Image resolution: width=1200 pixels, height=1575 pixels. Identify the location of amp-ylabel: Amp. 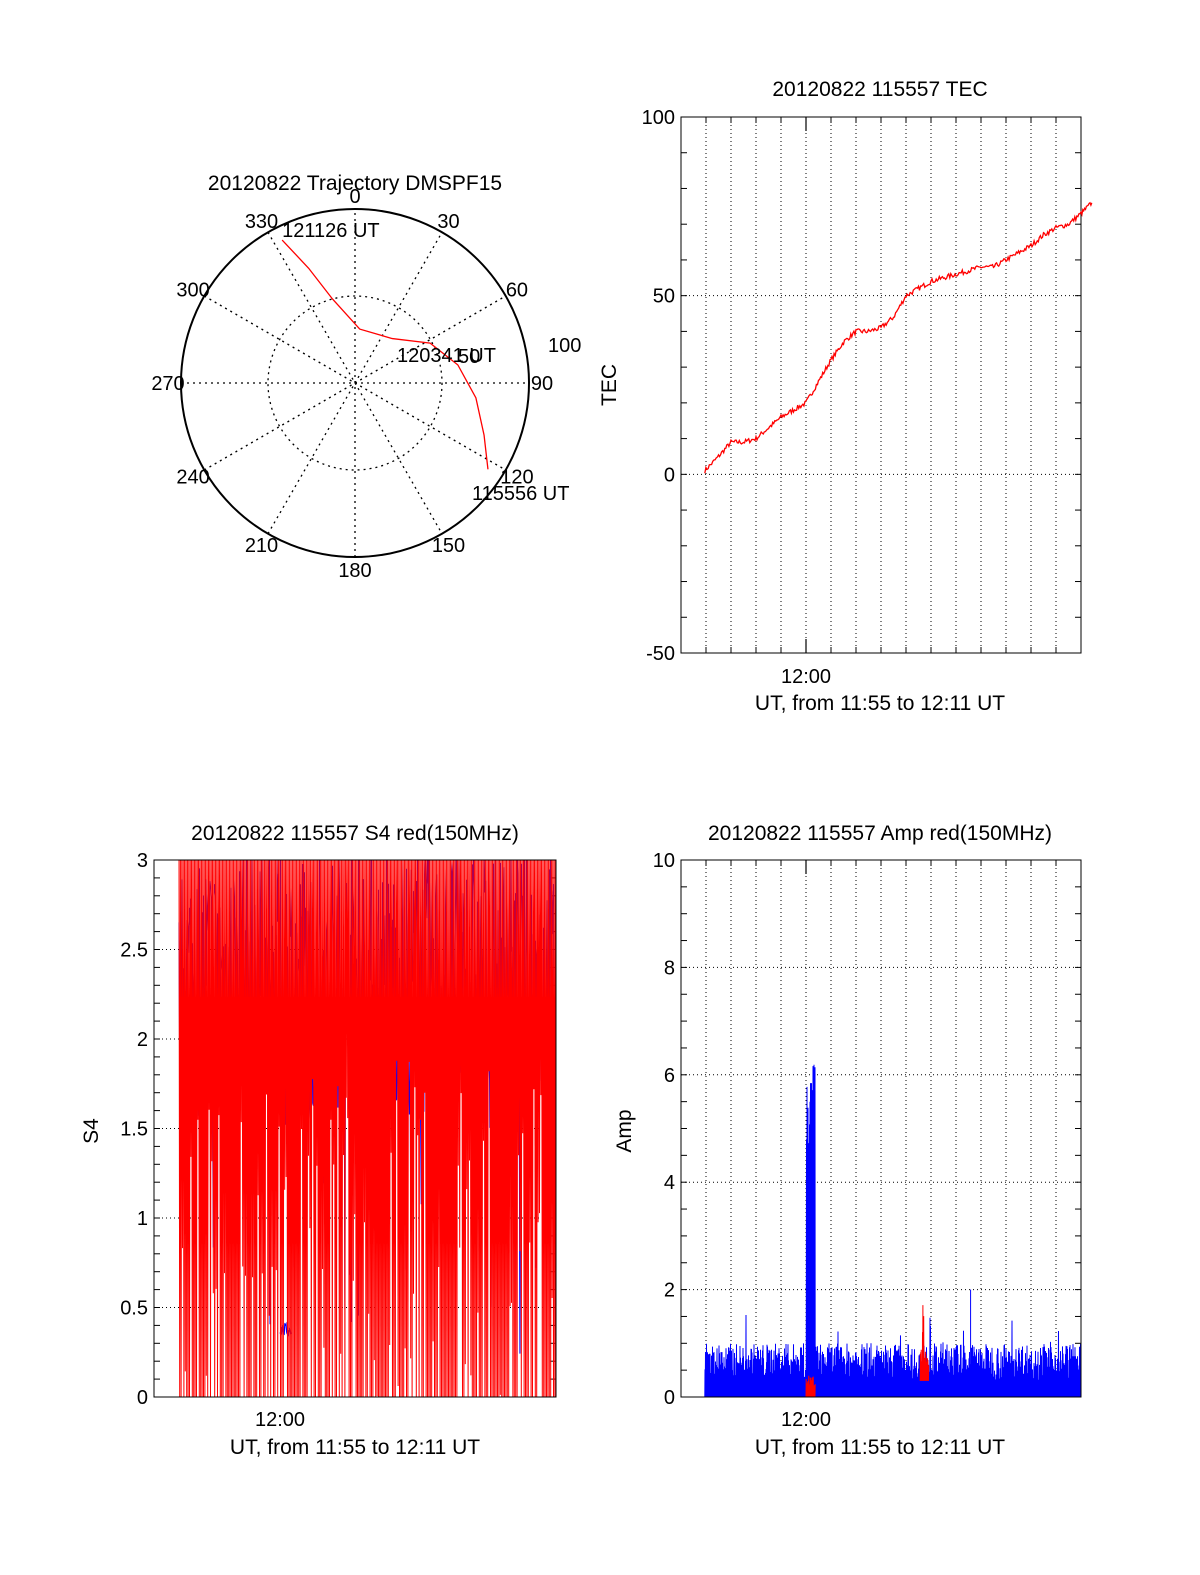
(624, 1130).